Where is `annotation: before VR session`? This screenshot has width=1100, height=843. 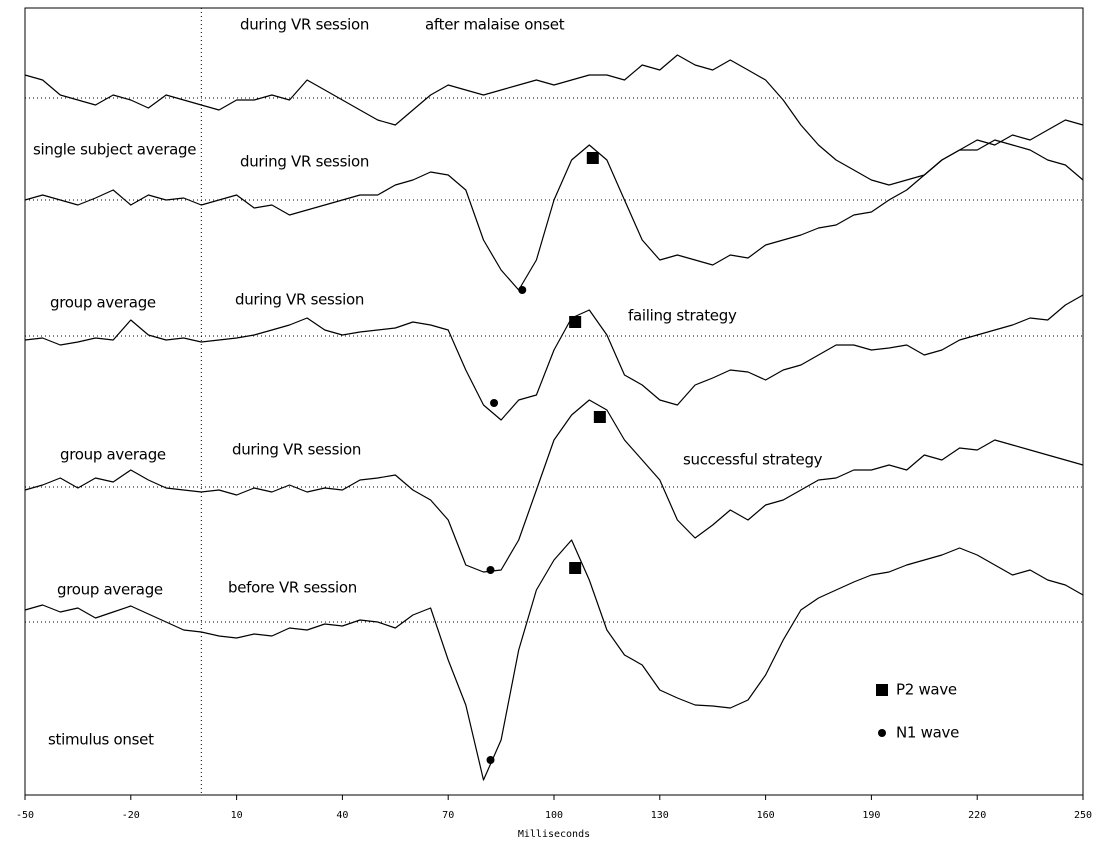 annotation: before VR session is located at coordinates (292, 588).